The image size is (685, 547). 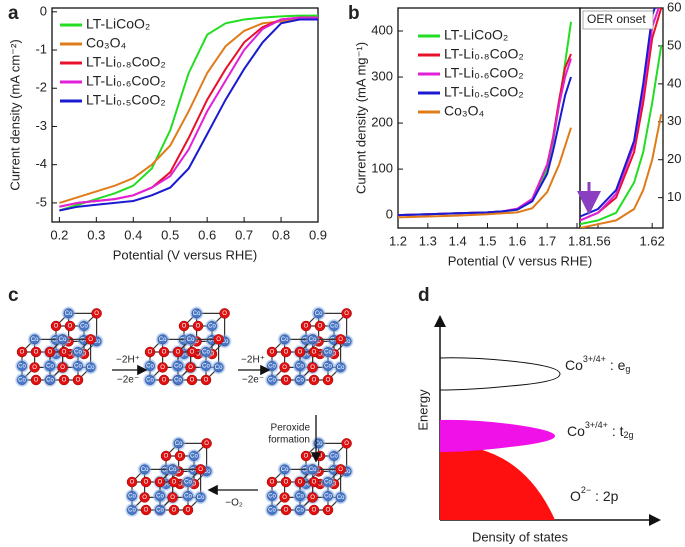 I want to click on legend-label: LT-Li₀.₈CoO₂, so click(x=126, y=62).